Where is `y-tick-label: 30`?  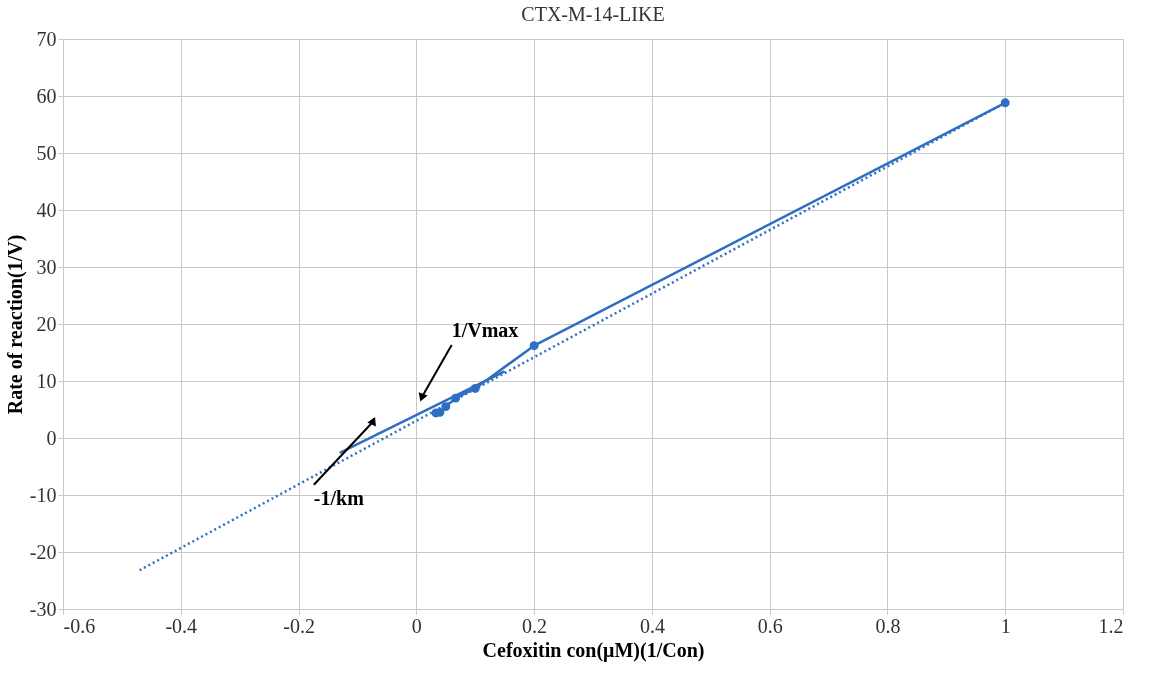 y-tick-label: 30 is located at coordinates (46, 266).